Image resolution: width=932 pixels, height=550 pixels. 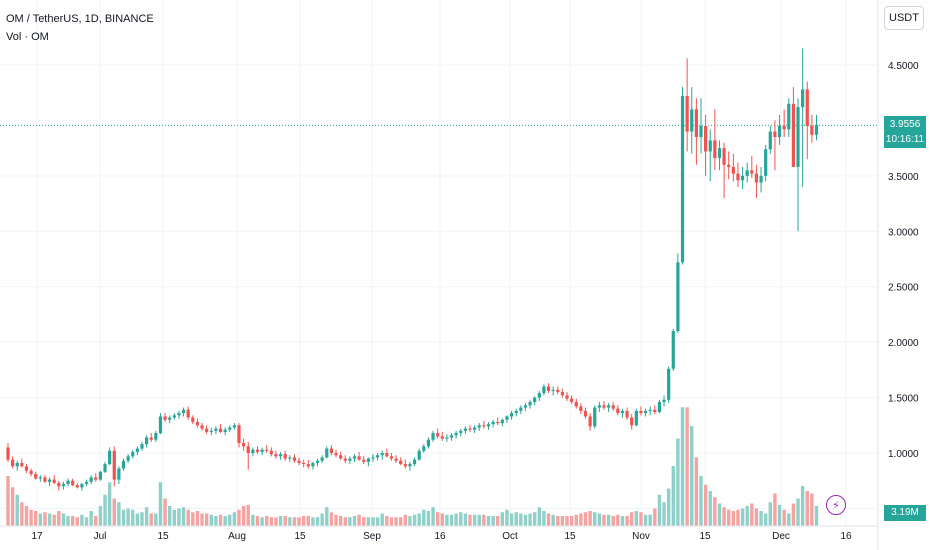 What do you see at coordinates (80, 19) in the screenshot?
I see `symbol-title: OM / TetherUS, 1D, BINANCE` at bounding box center [80, 19].